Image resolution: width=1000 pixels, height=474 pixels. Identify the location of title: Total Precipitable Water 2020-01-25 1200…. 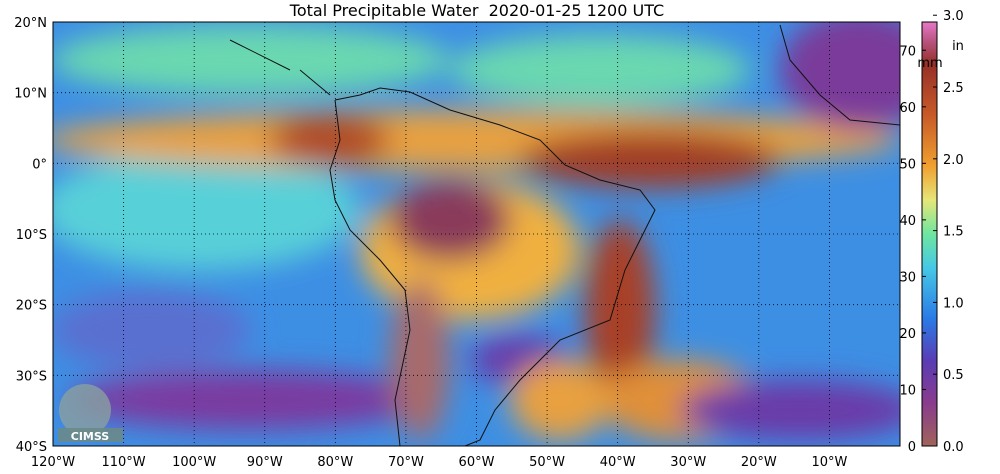
(476, 10).